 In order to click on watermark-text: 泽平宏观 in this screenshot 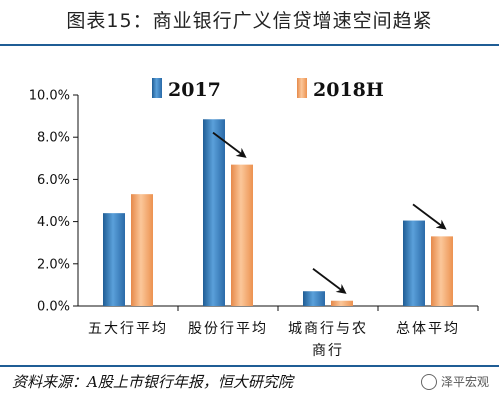, I will do `click(464, 382)`.